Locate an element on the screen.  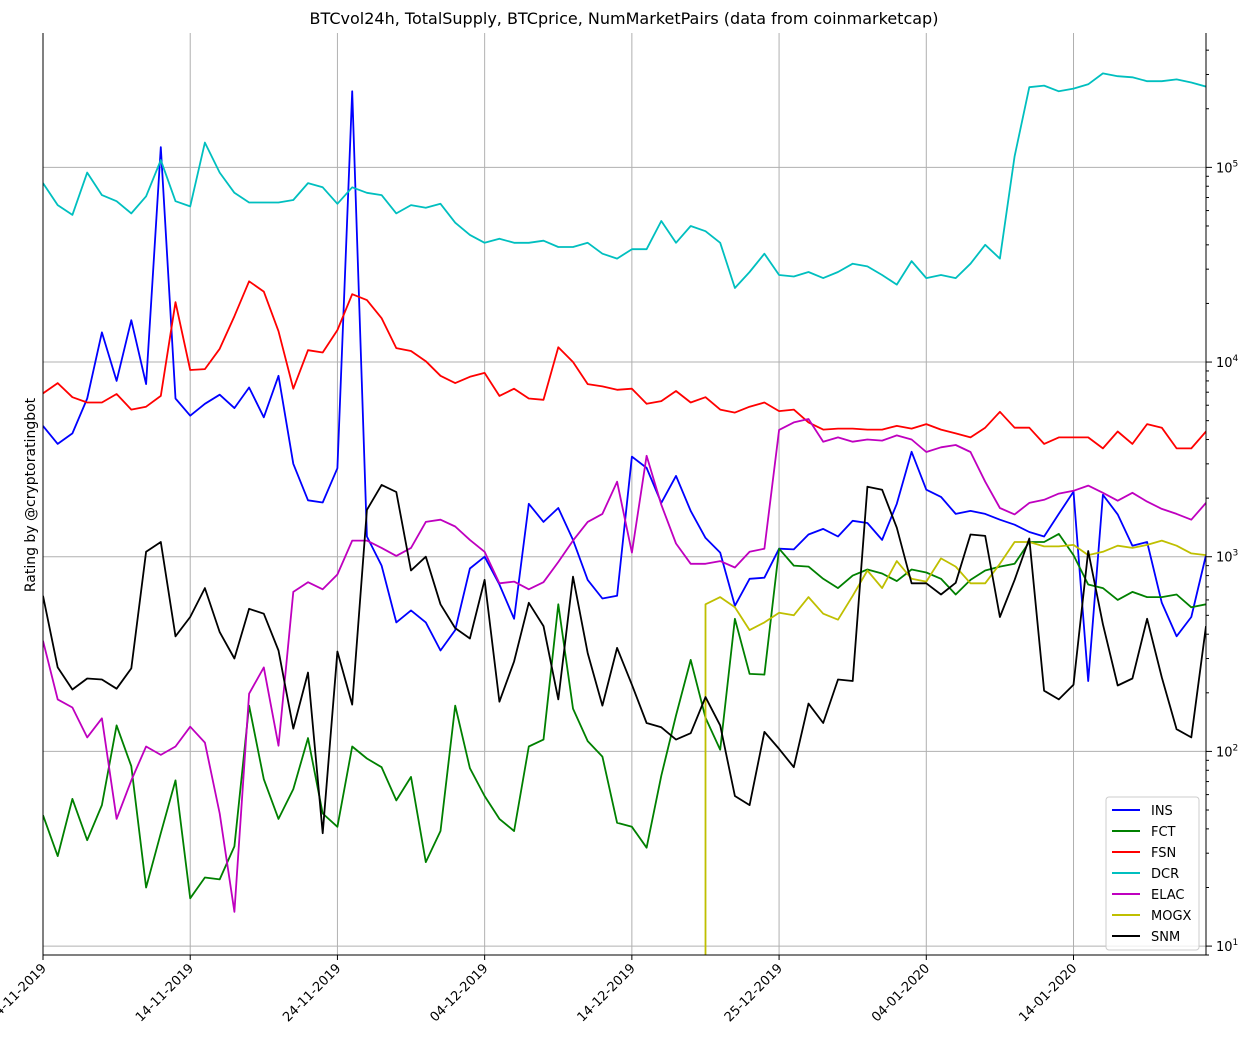
y-tick-label: 10² is located at coordinates (1227, 751).